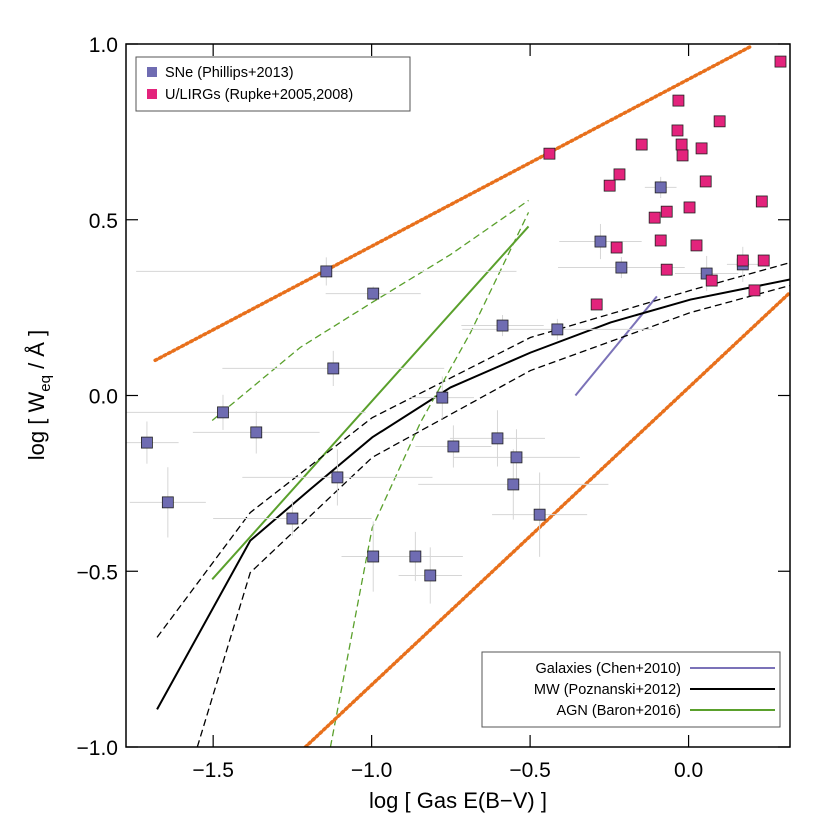 The image size is (830, 830). Describe the element at coordinates (103, 45) in the screenshot. I see `y-tick-label: 1.0` at that location.